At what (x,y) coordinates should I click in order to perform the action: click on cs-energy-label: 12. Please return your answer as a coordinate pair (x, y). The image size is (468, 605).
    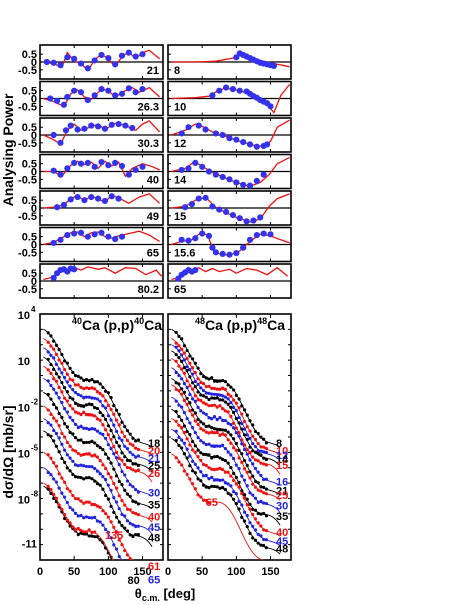
    Looking at the image, I should click on (282, 456).